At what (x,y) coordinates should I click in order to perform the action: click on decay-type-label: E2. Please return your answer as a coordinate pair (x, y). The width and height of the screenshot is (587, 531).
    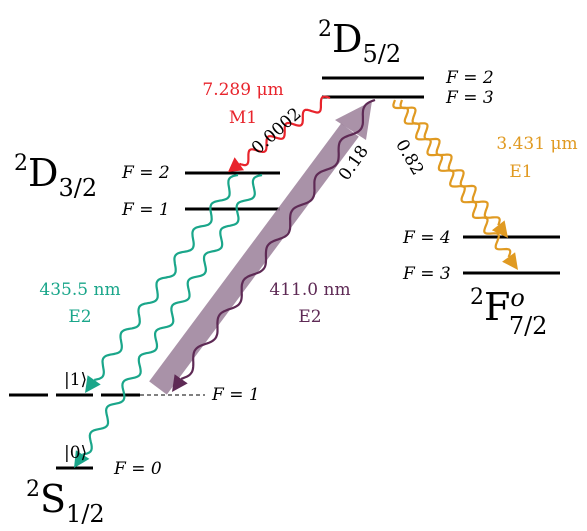
    Looking at the image, I should click on (79, 317).